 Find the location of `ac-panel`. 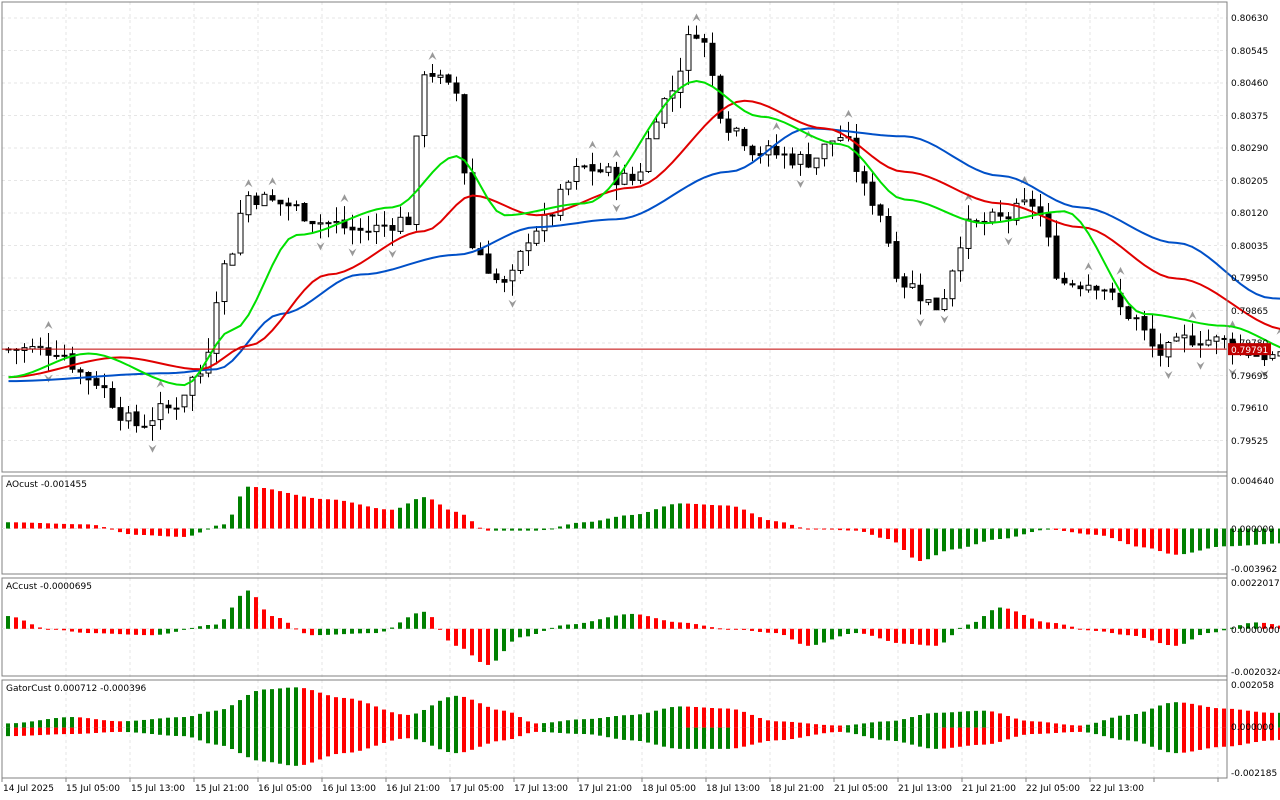

ac-panel is located at coordinates (641, 627).